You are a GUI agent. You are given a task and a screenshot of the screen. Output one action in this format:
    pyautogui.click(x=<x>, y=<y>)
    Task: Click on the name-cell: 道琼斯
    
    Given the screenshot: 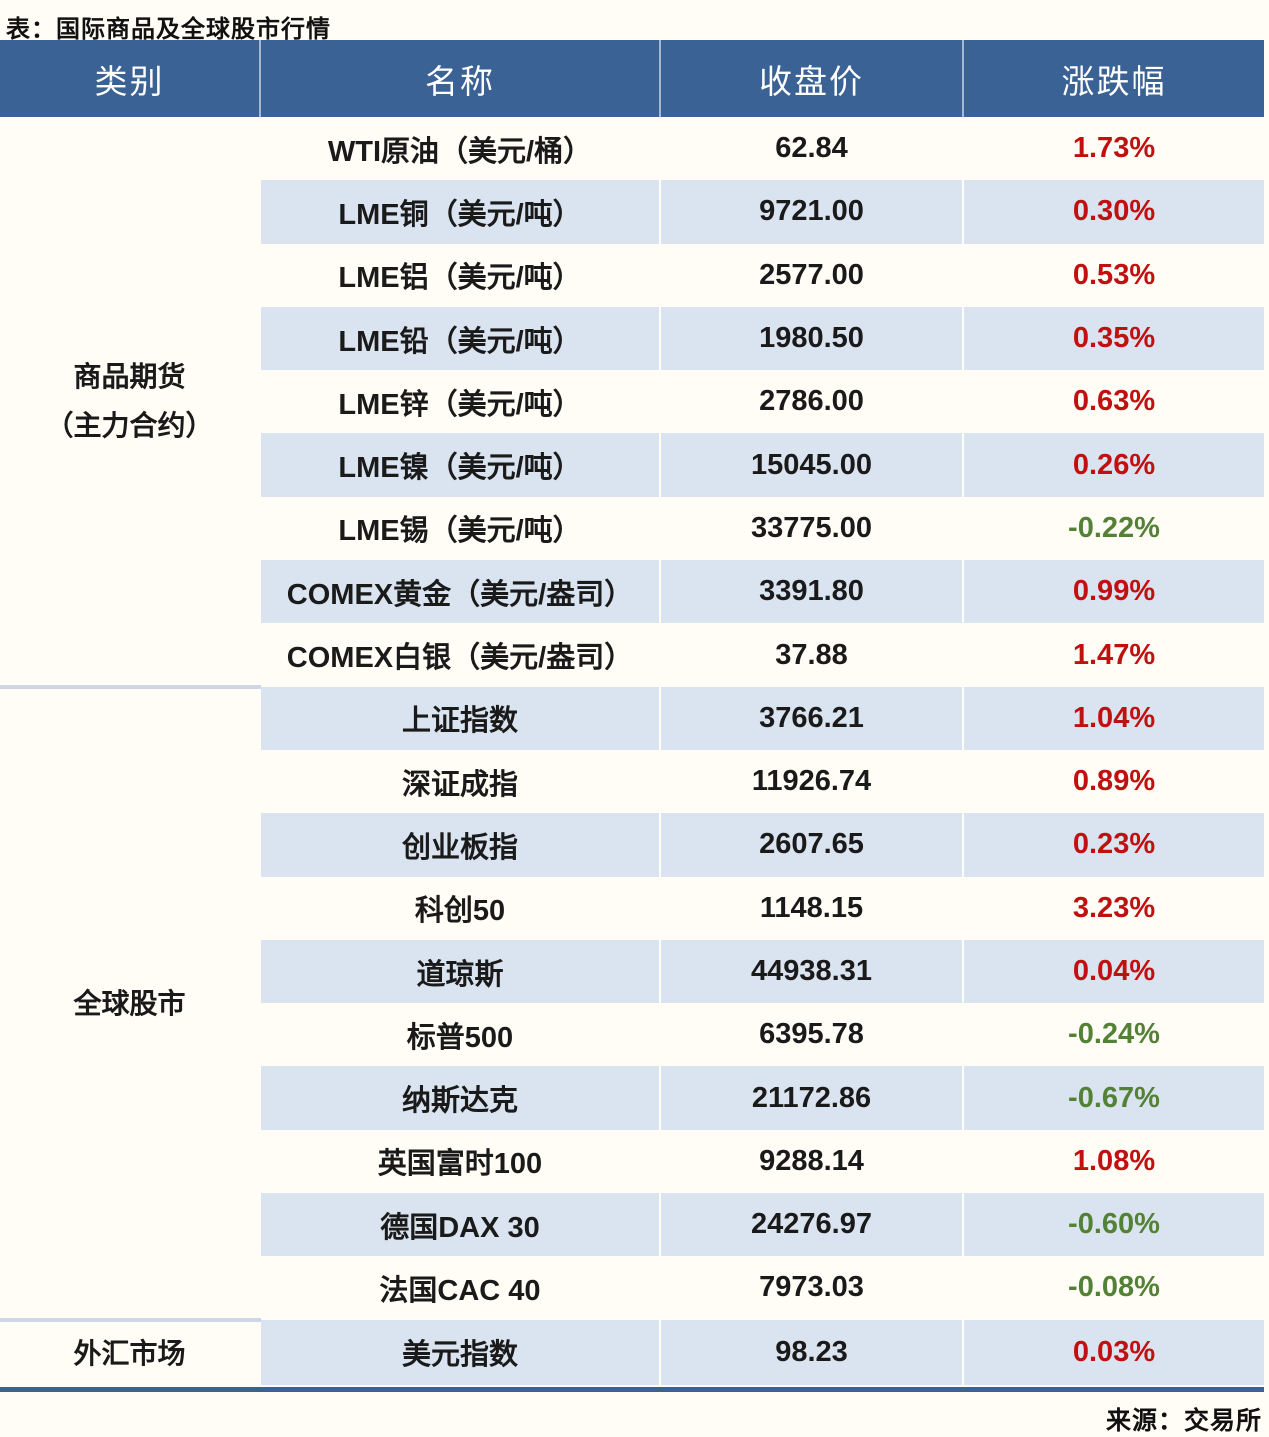 What is the action you would take?
    pyautogui.click(x=459, y=971)
    